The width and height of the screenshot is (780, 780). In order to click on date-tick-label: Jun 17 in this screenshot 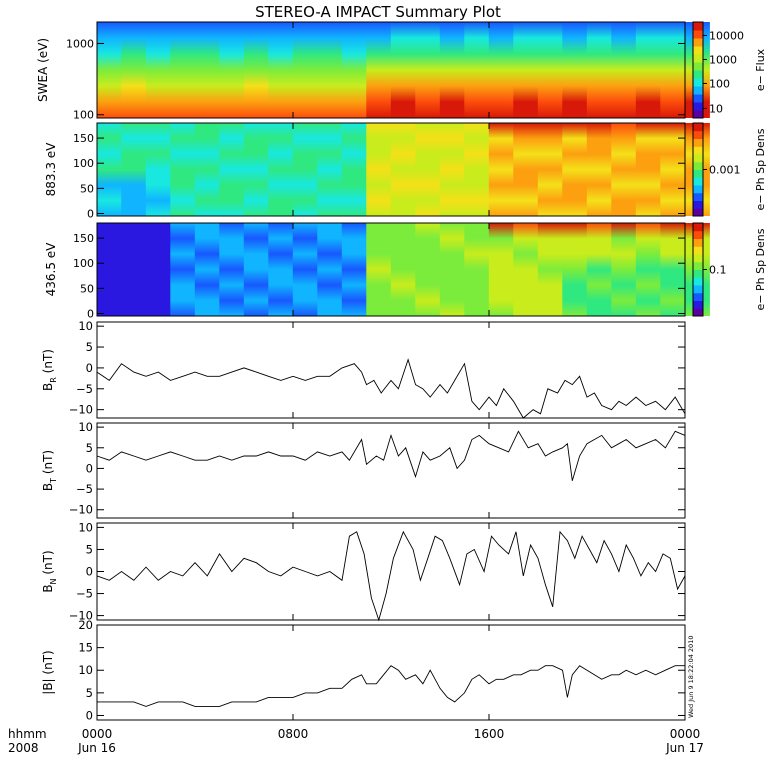, I will do `click(684, 748)`.